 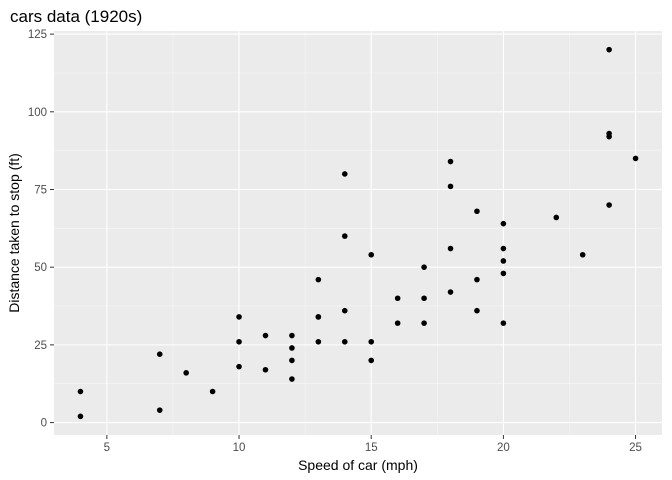 I want to click on chart-title: cars data (1920s), so click(x=76, y=16).